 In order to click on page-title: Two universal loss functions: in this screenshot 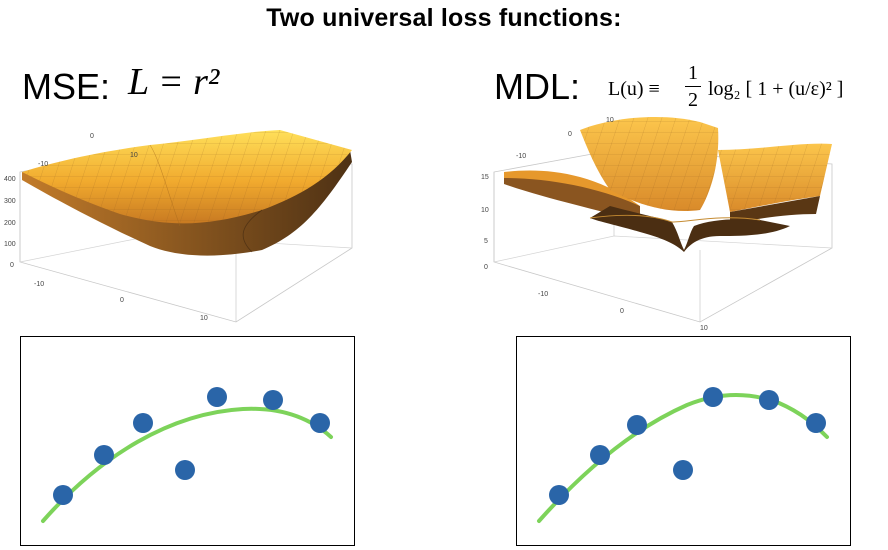, I will do `click(444, 18)`.